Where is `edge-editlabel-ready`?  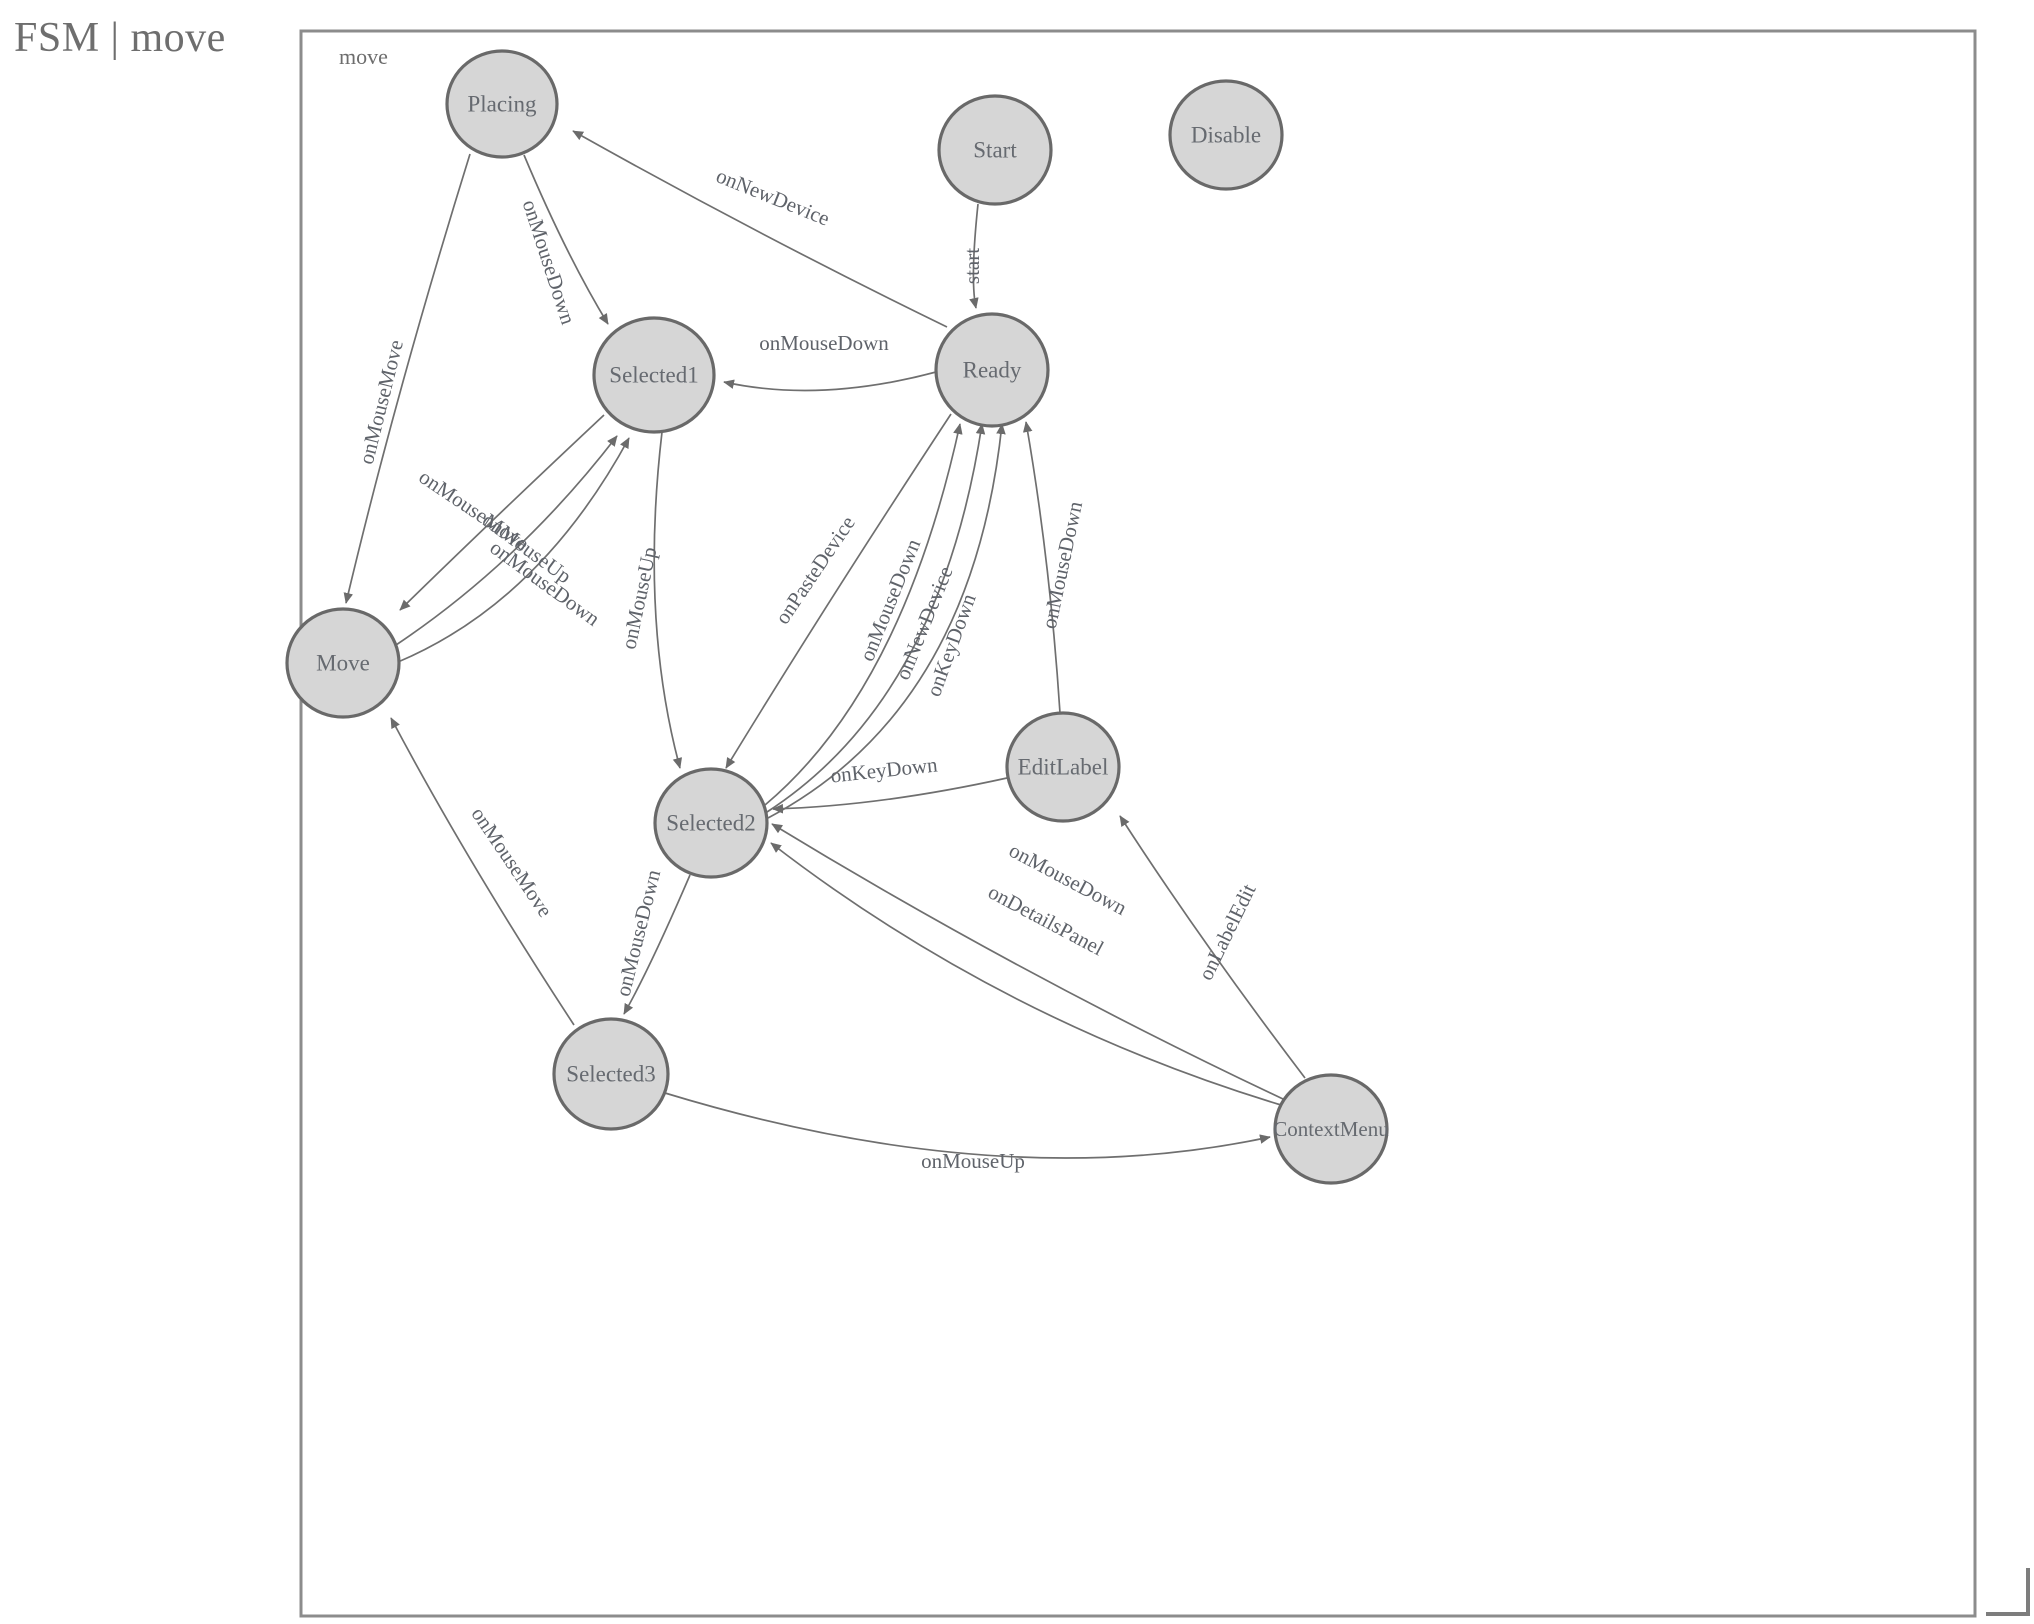 edge-editlabel-ready is located at coordinates (1041, 567).